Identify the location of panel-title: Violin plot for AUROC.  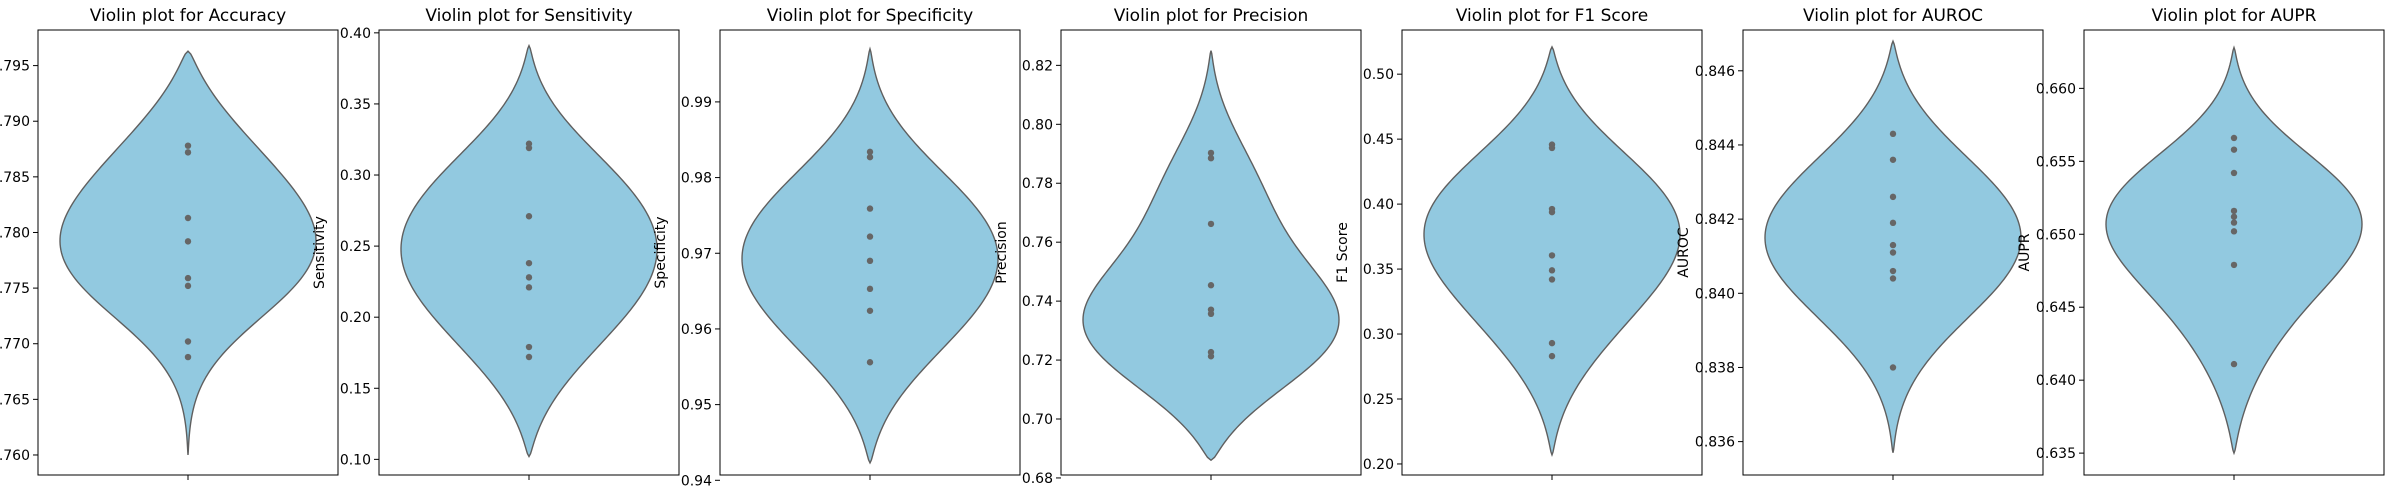
(1893, 16).